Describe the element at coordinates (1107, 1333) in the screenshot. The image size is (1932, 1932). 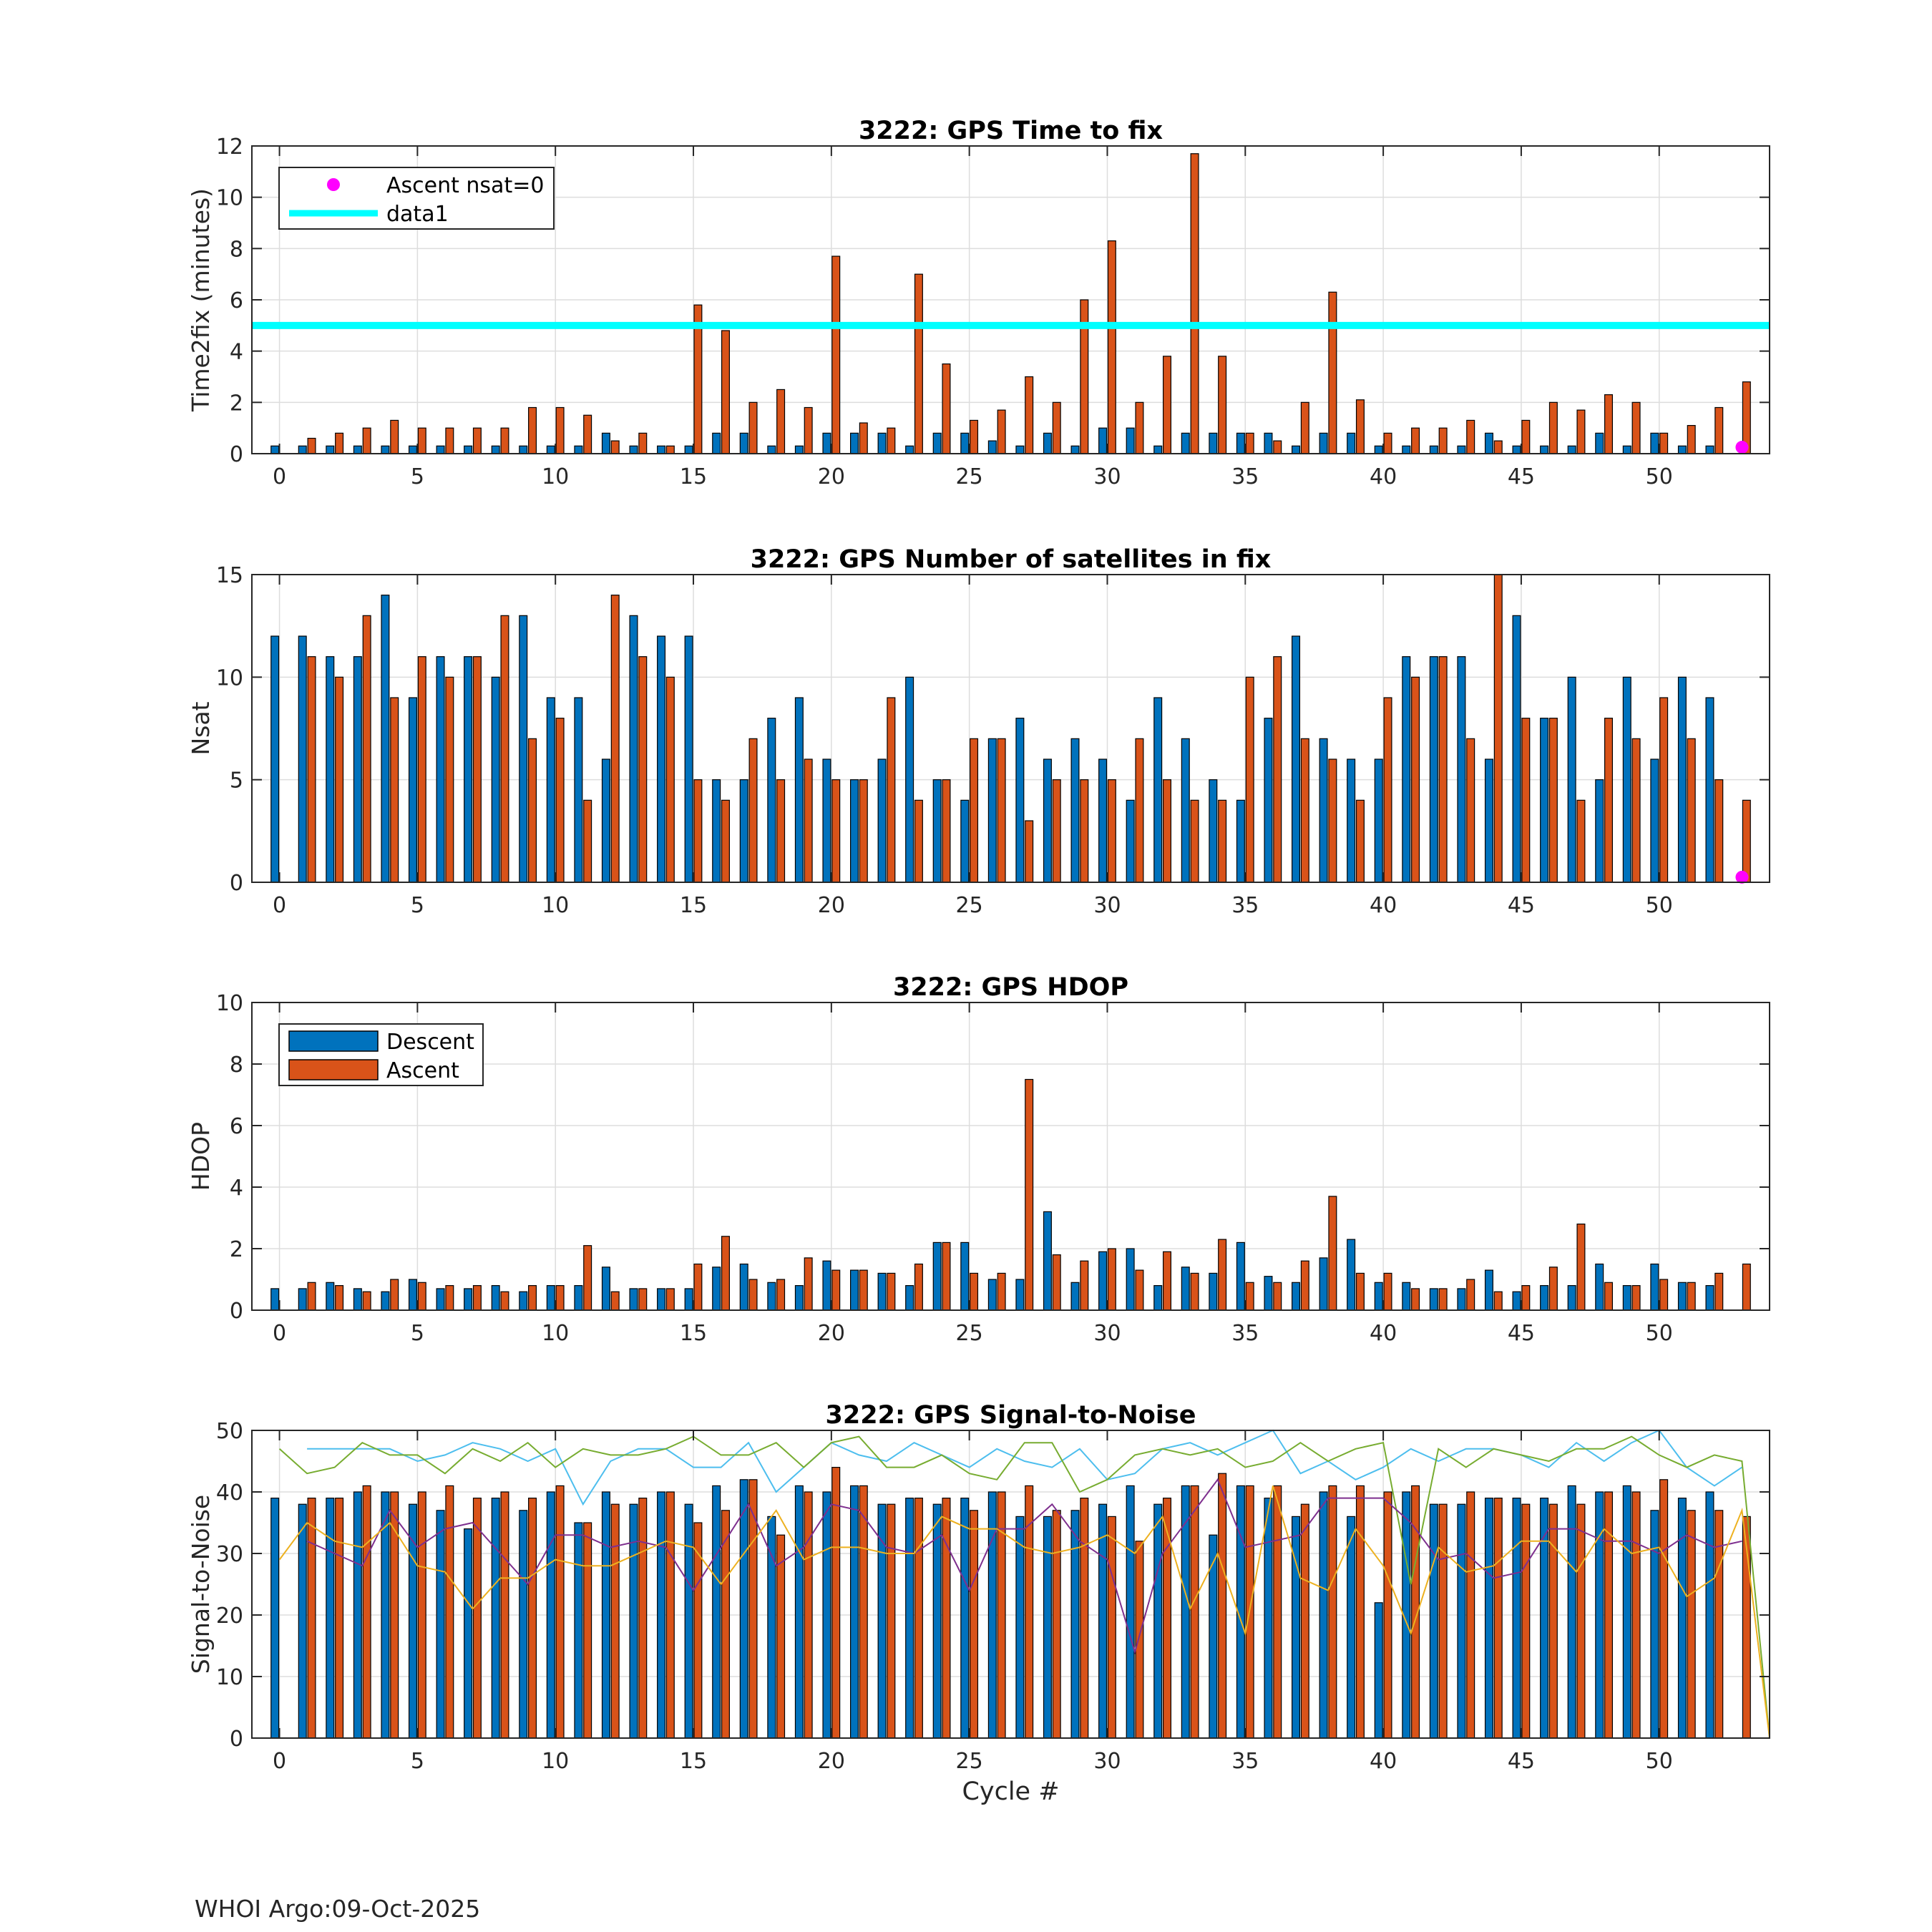
I see `x-tick-label: 30` at that location.